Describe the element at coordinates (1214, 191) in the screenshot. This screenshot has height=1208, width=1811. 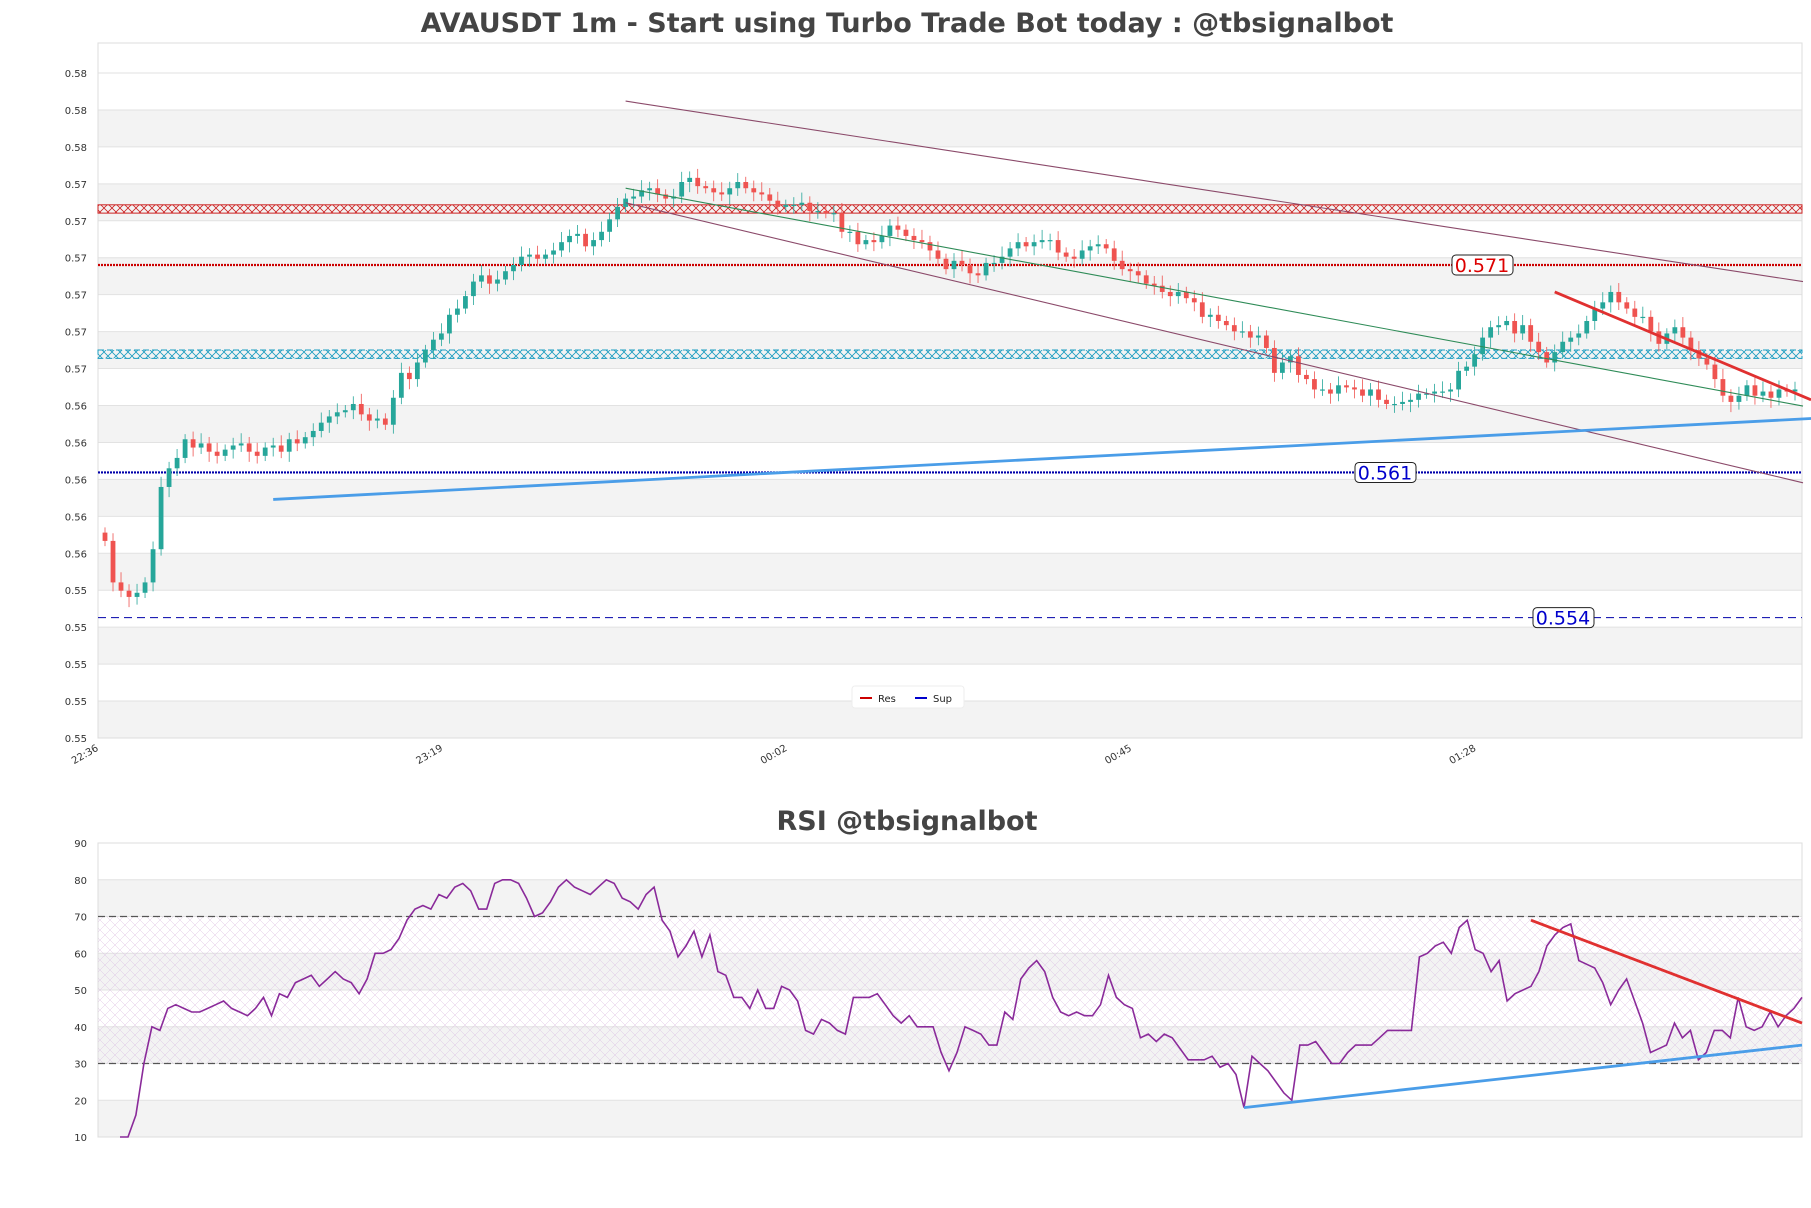
I see `channel-upper` at that location.